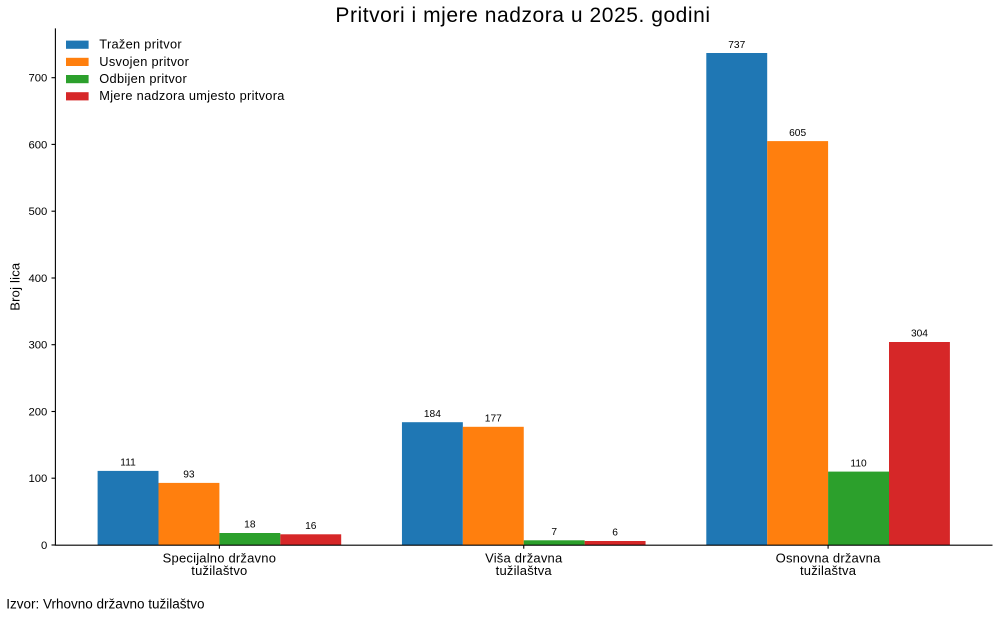 The image size is (1000, 619). Describe the element at coordinates (192, 95) in the screenshot. I see `svg-text: Mjere nadzora umjesto pritvora` at that location.